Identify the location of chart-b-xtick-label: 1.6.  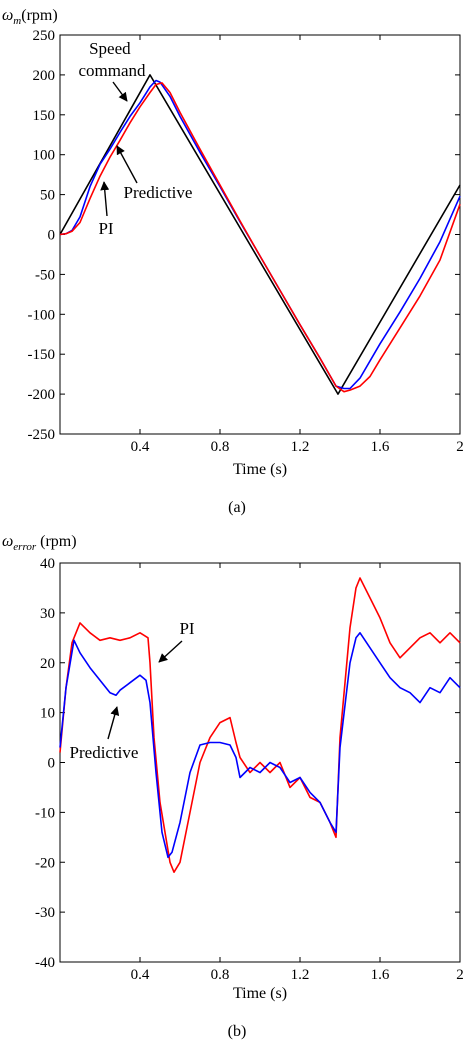
(380, 975).